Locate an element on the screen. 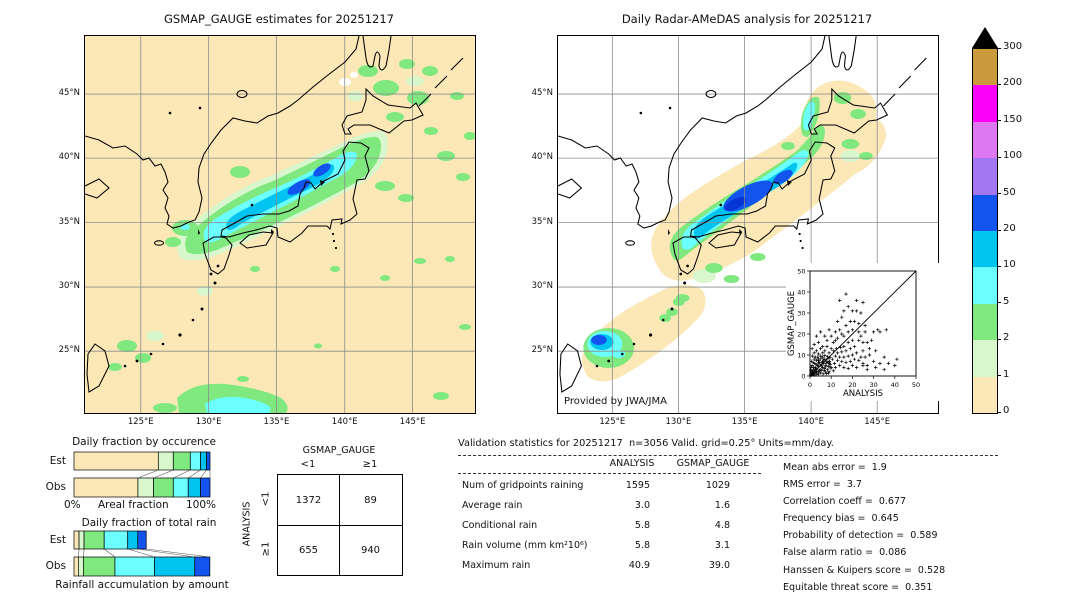 The image size is (1080, 612). score-line: Correlation coeff = 0.677 is located at coordinates (845, 502).